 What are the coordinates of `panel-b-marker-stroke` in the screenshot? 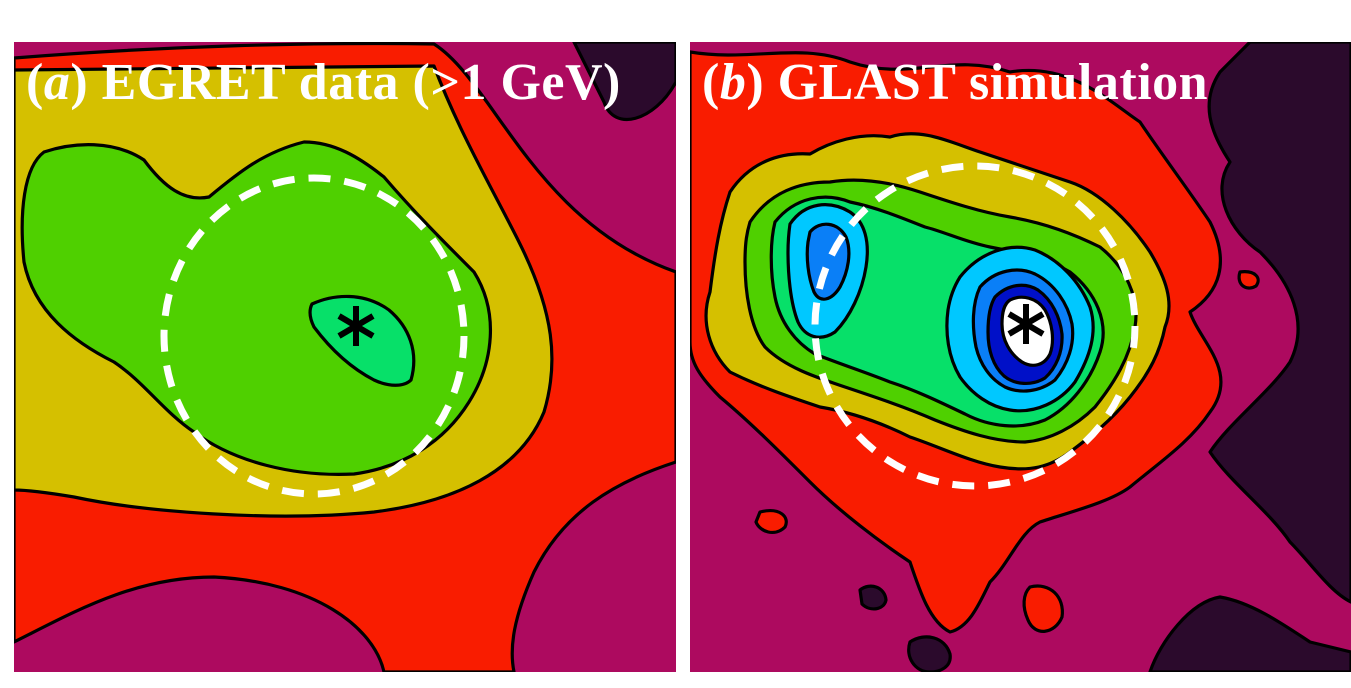 It's located at (1026, 324).